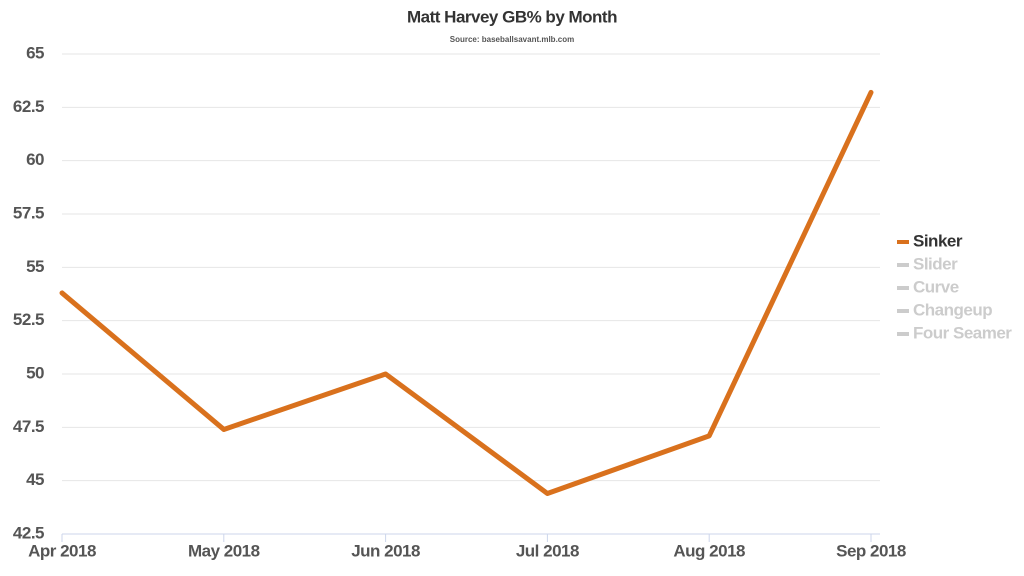  I want to click on x-tick-label: May 2018, so click(224, 550).